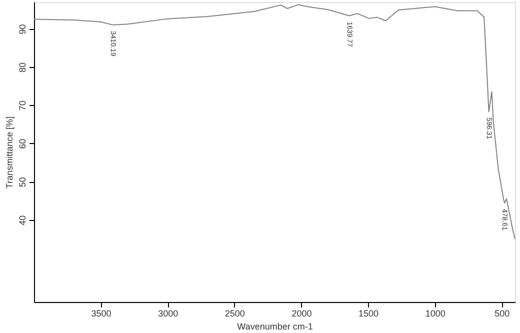 This screenshot has height=333, width=520. I want to click on x-tick-label: 500, so click(502, 313).